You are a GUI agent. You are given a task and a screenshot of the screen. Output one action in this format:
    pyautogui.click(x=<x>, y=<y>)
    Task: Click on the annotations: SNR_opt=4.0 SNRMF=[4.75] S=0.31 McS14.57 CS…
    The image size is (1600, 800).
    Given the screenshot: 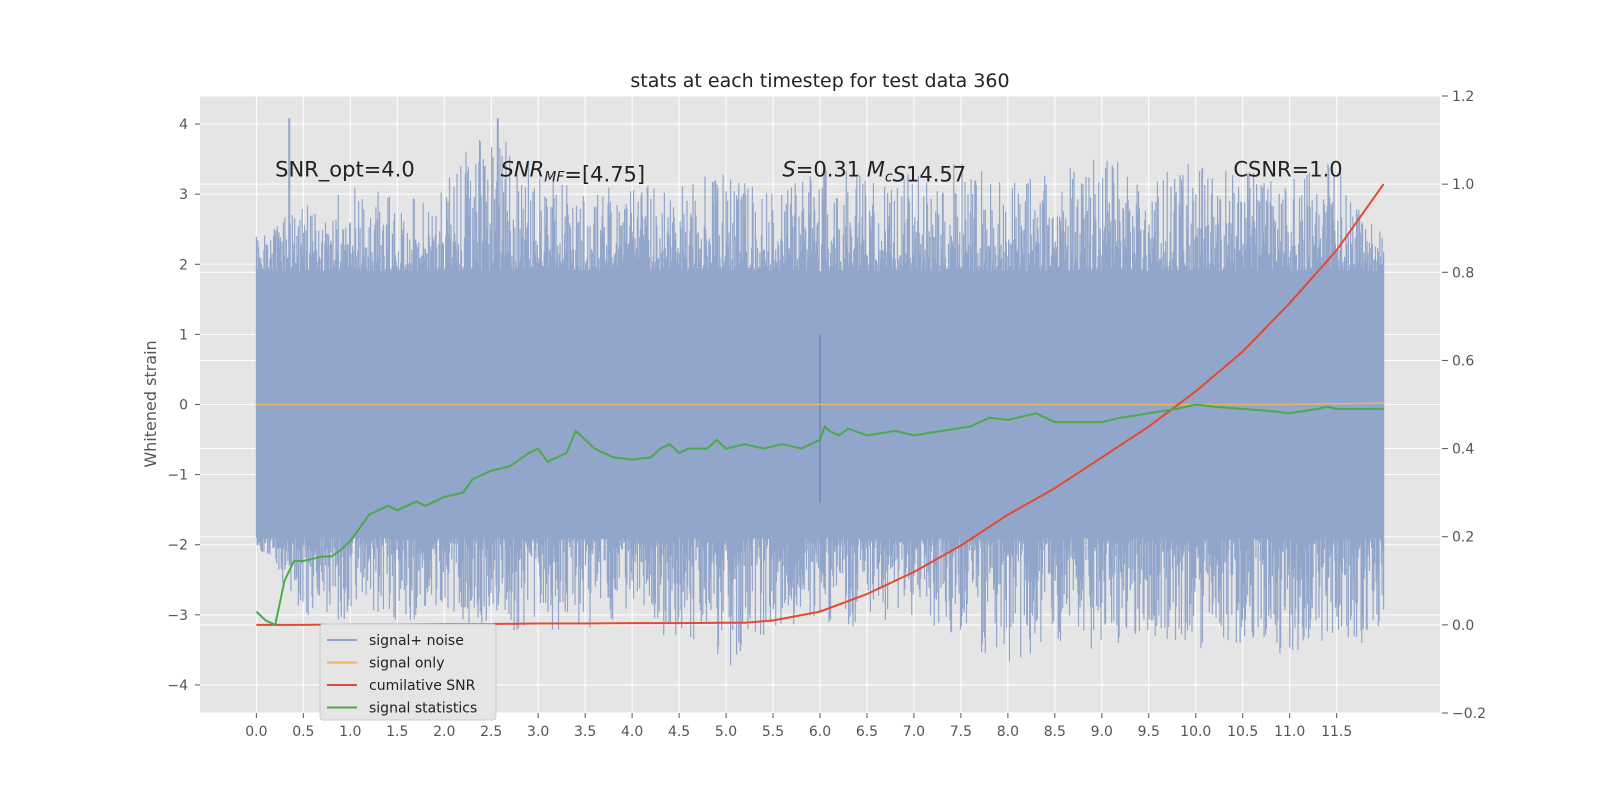 What is the action you would take?
    pyautogui.click(x=808, y=172)
    